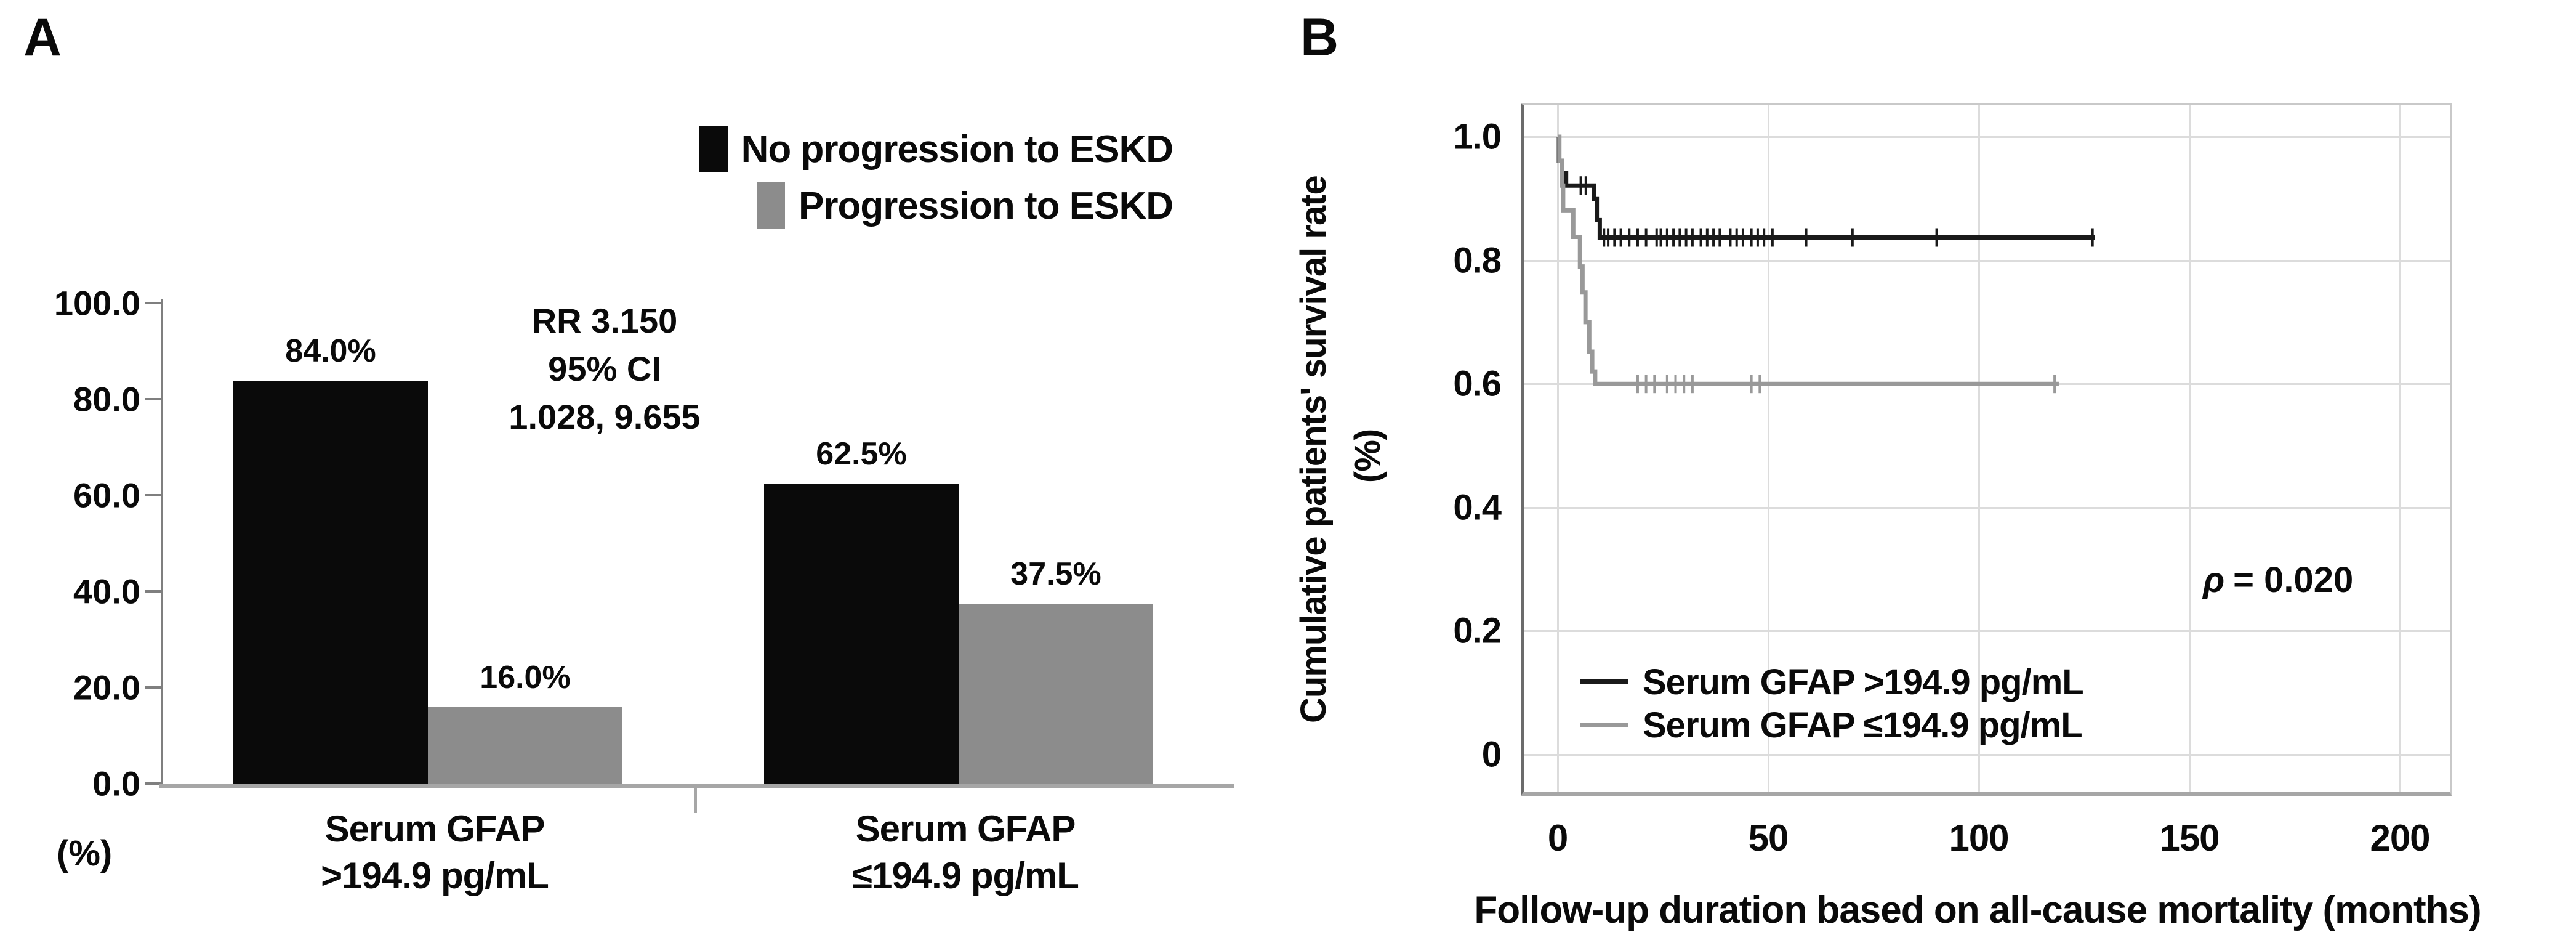  What do you see at coordinates (106, 399) in the screenshot?
I see `a-y-tick-label: 80.0` at bounding box center [106, 399].